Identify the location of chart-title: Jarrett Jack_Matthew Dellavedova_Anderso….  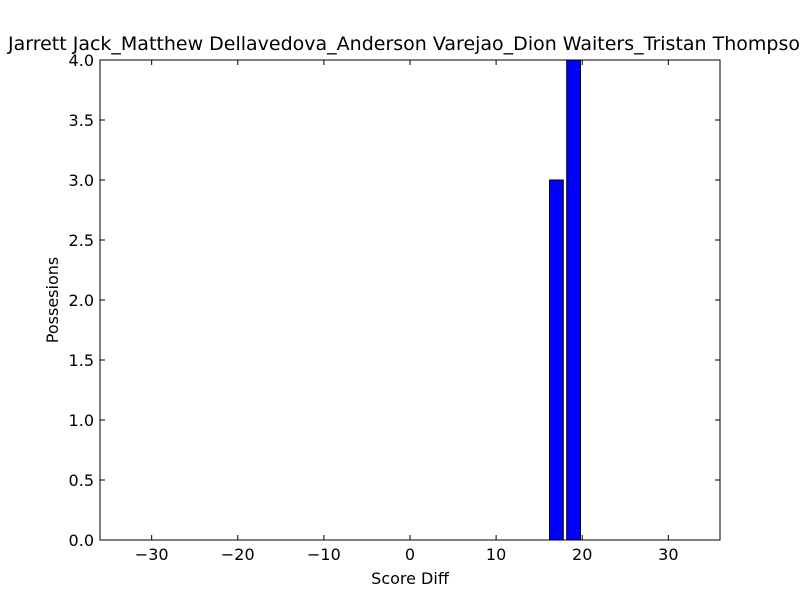
(403, 44).